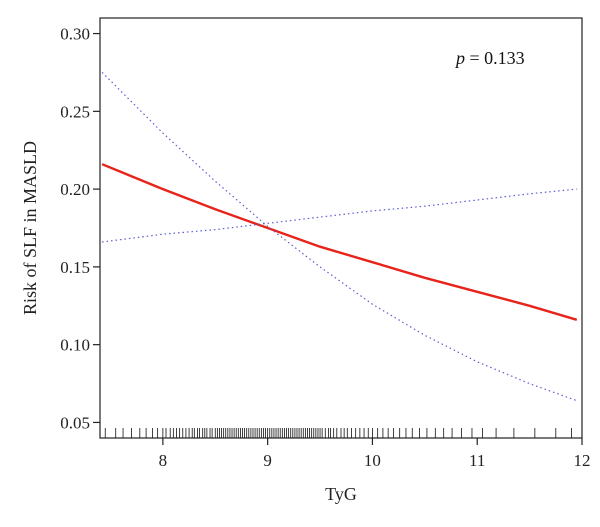  Describe the element at coordinates (163, 460) in the screenshot. I see `x-tick-label: 8` at that location.